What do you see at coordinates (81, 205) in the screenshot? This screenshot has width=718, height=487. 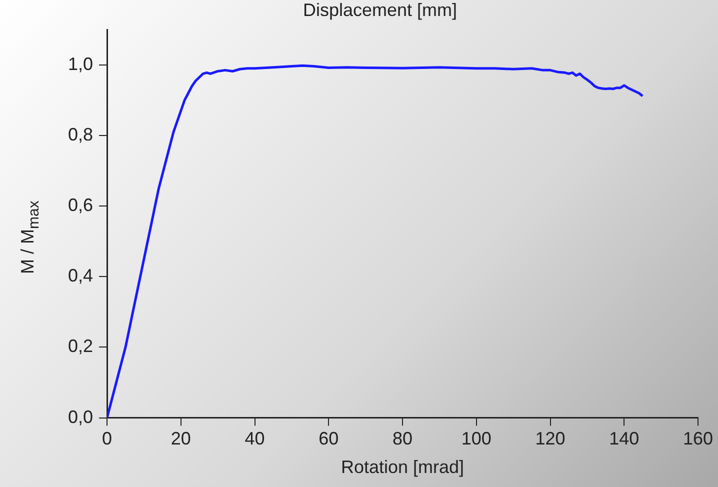 I see `y-tick-label: 0,6` at bounding box center [81, 205].